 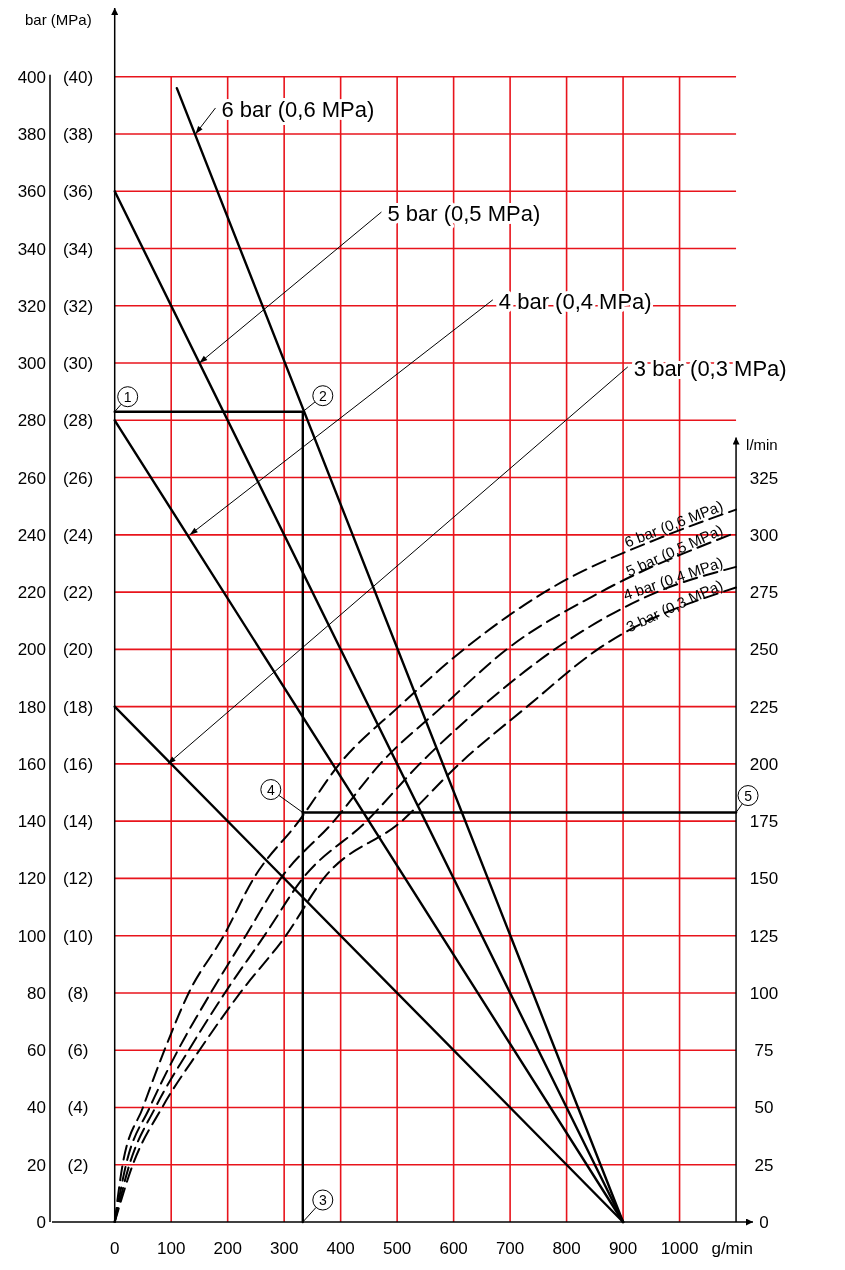 What do you see at coordinates (764, 478) in the screenshot?
I see `y2-tick-label: 325` at bounding box center [764, 478].